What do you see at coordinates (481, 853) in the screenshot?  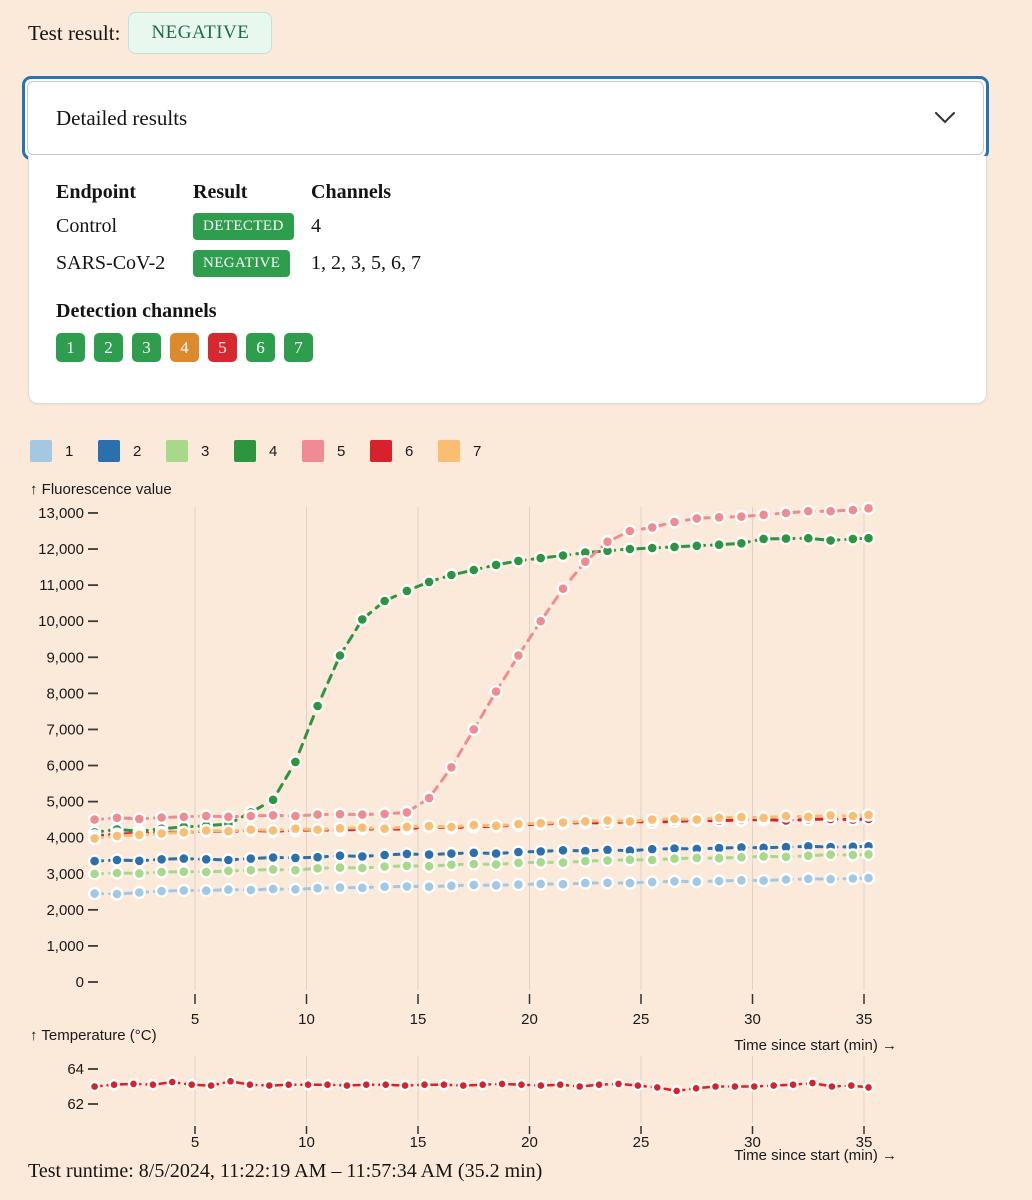 I see `channel-2-series` at bounding box center [481, 853].